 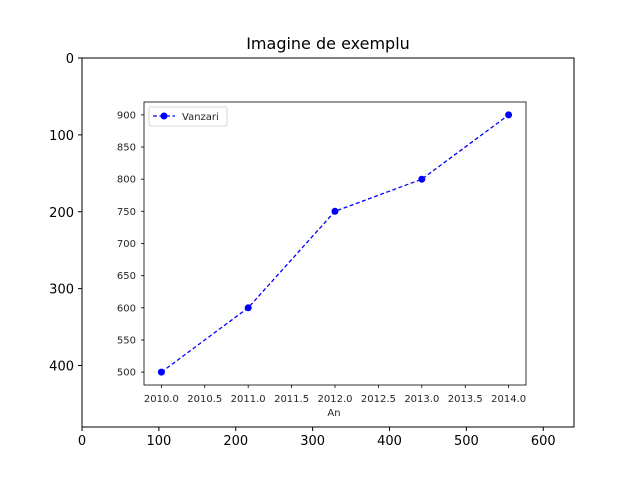 What do you see at coordinates (465, 399) in the screenshot?
I see `inner-x-tick-label: 2013.5` at bounding box center [465, 399].